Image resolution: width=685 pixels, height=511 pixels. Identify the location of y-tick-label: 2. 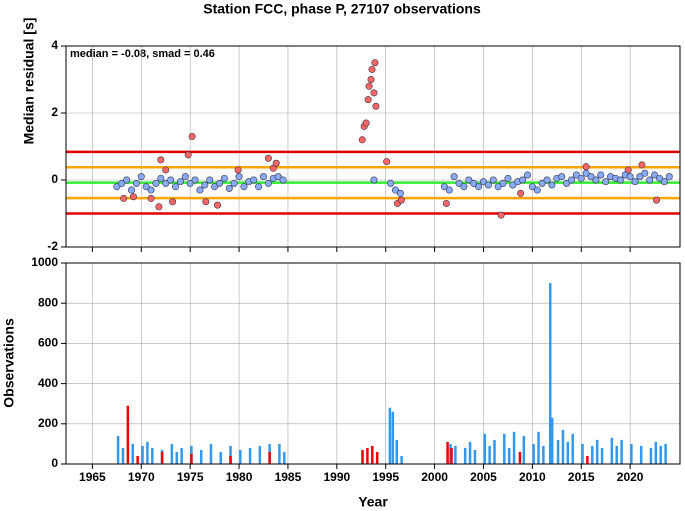
(54, 112).